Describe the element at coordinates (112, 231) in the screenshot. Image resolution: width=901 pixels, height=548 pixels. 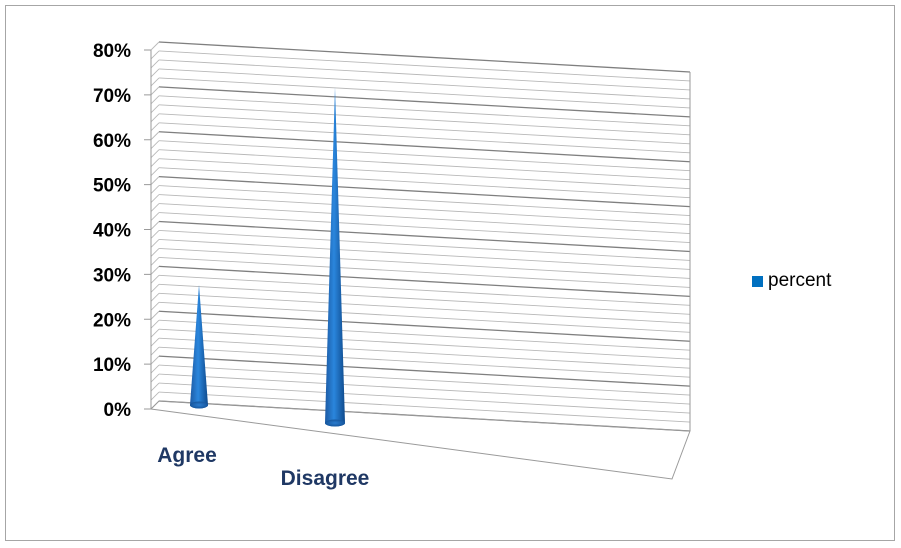
I see `y-tick-label: 40%` at that location.